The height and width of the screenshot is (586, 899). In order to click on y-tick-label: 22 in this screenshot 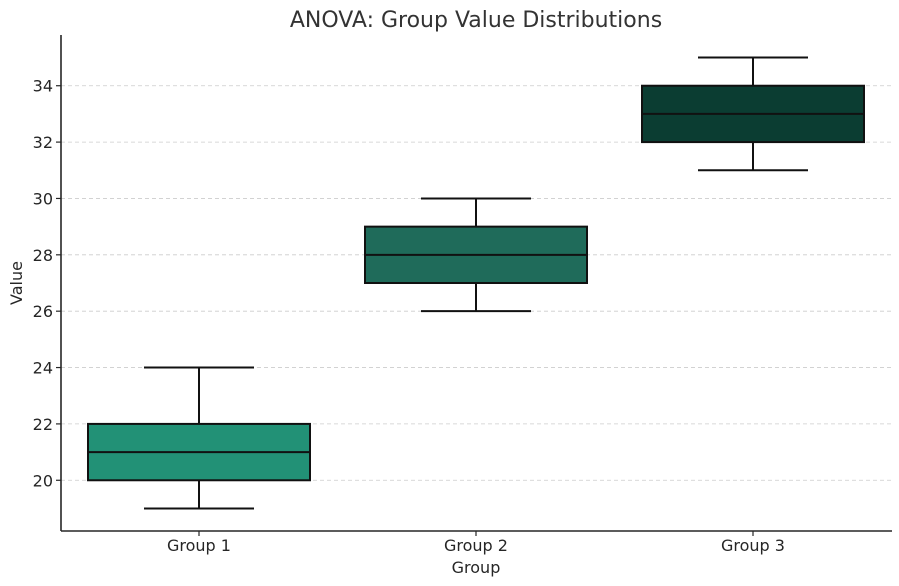, I will do `click(43, 424)`.